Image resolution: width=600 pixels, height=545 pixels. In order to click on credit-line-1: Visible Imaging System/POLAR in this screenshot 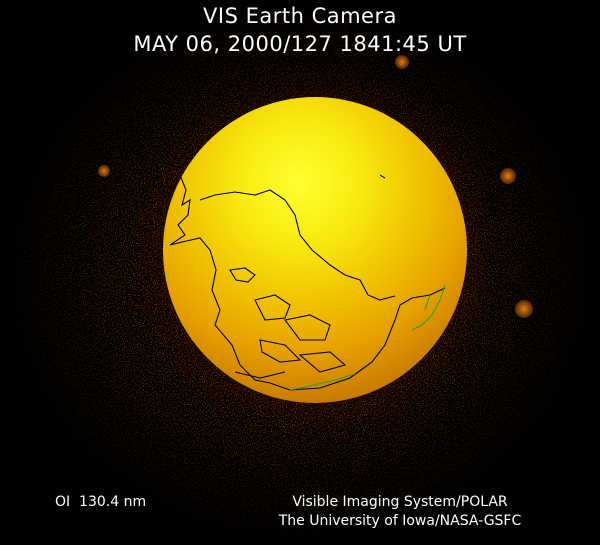, I will do `click(400, 502)`.